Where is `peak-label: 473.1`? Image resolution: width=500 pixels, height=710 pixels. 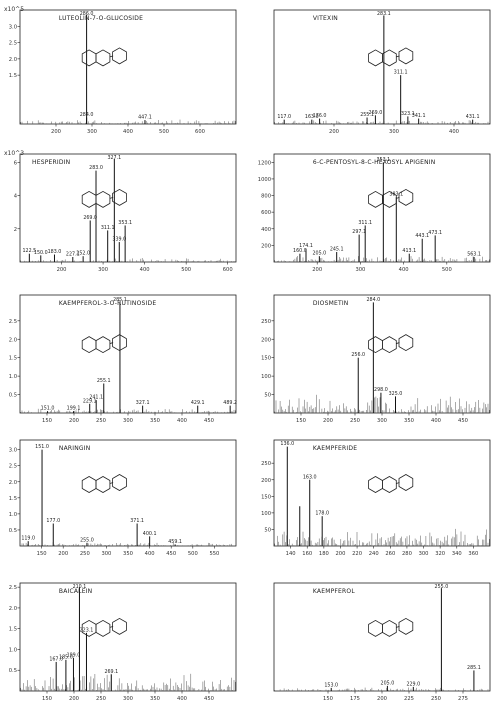 peak-label: 473.1 is located at coordinates (435, 233).